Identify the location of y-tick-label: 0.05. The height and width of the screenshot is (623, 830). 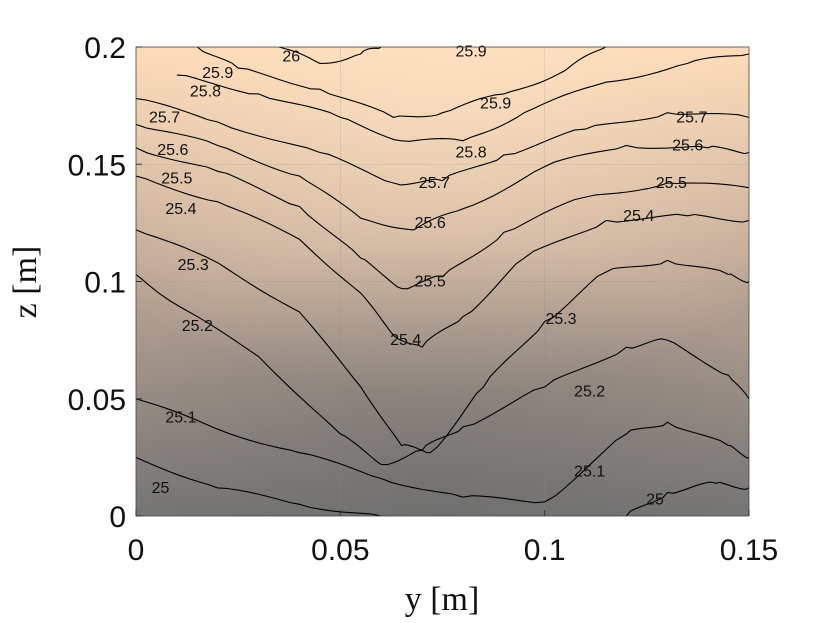
(97, 400).